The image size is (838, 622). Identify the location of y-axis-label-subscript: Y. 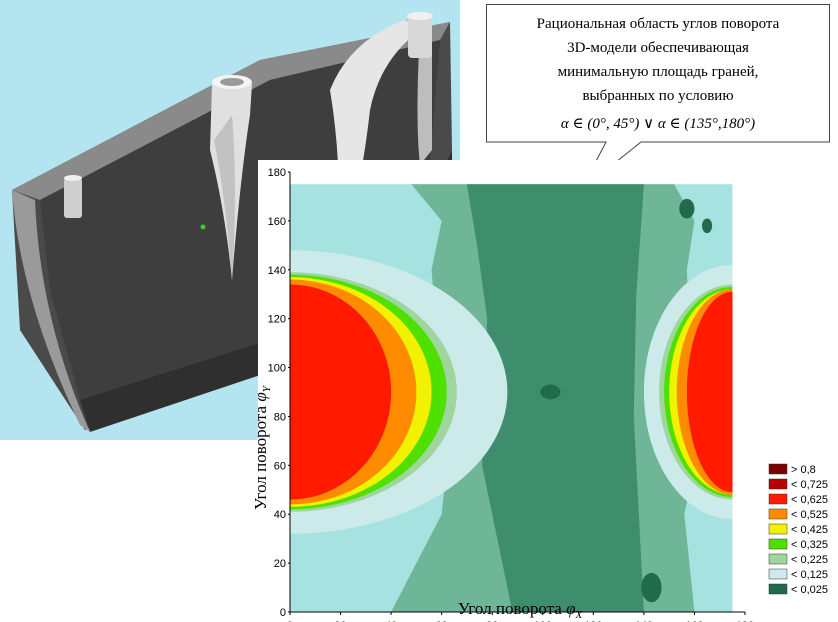
(267, 388).